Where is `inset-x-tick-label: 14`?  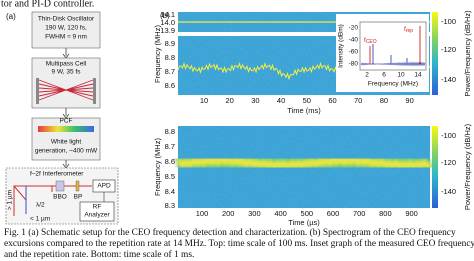 inset-x-tick-label: 14 is located at coordinates (418, 75).